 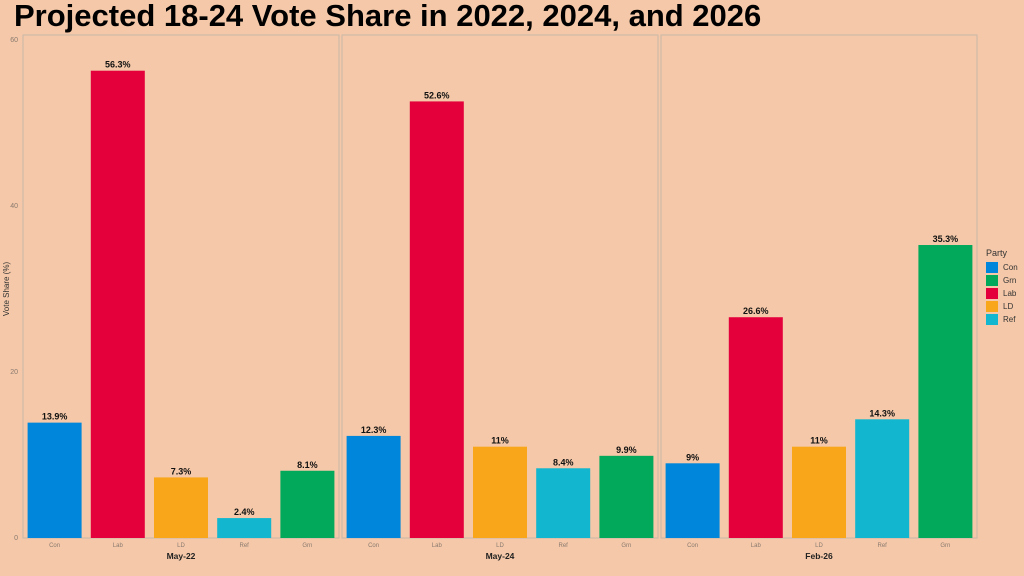 I want to click on legend-label: Ref, so click(x=1009, y=319).